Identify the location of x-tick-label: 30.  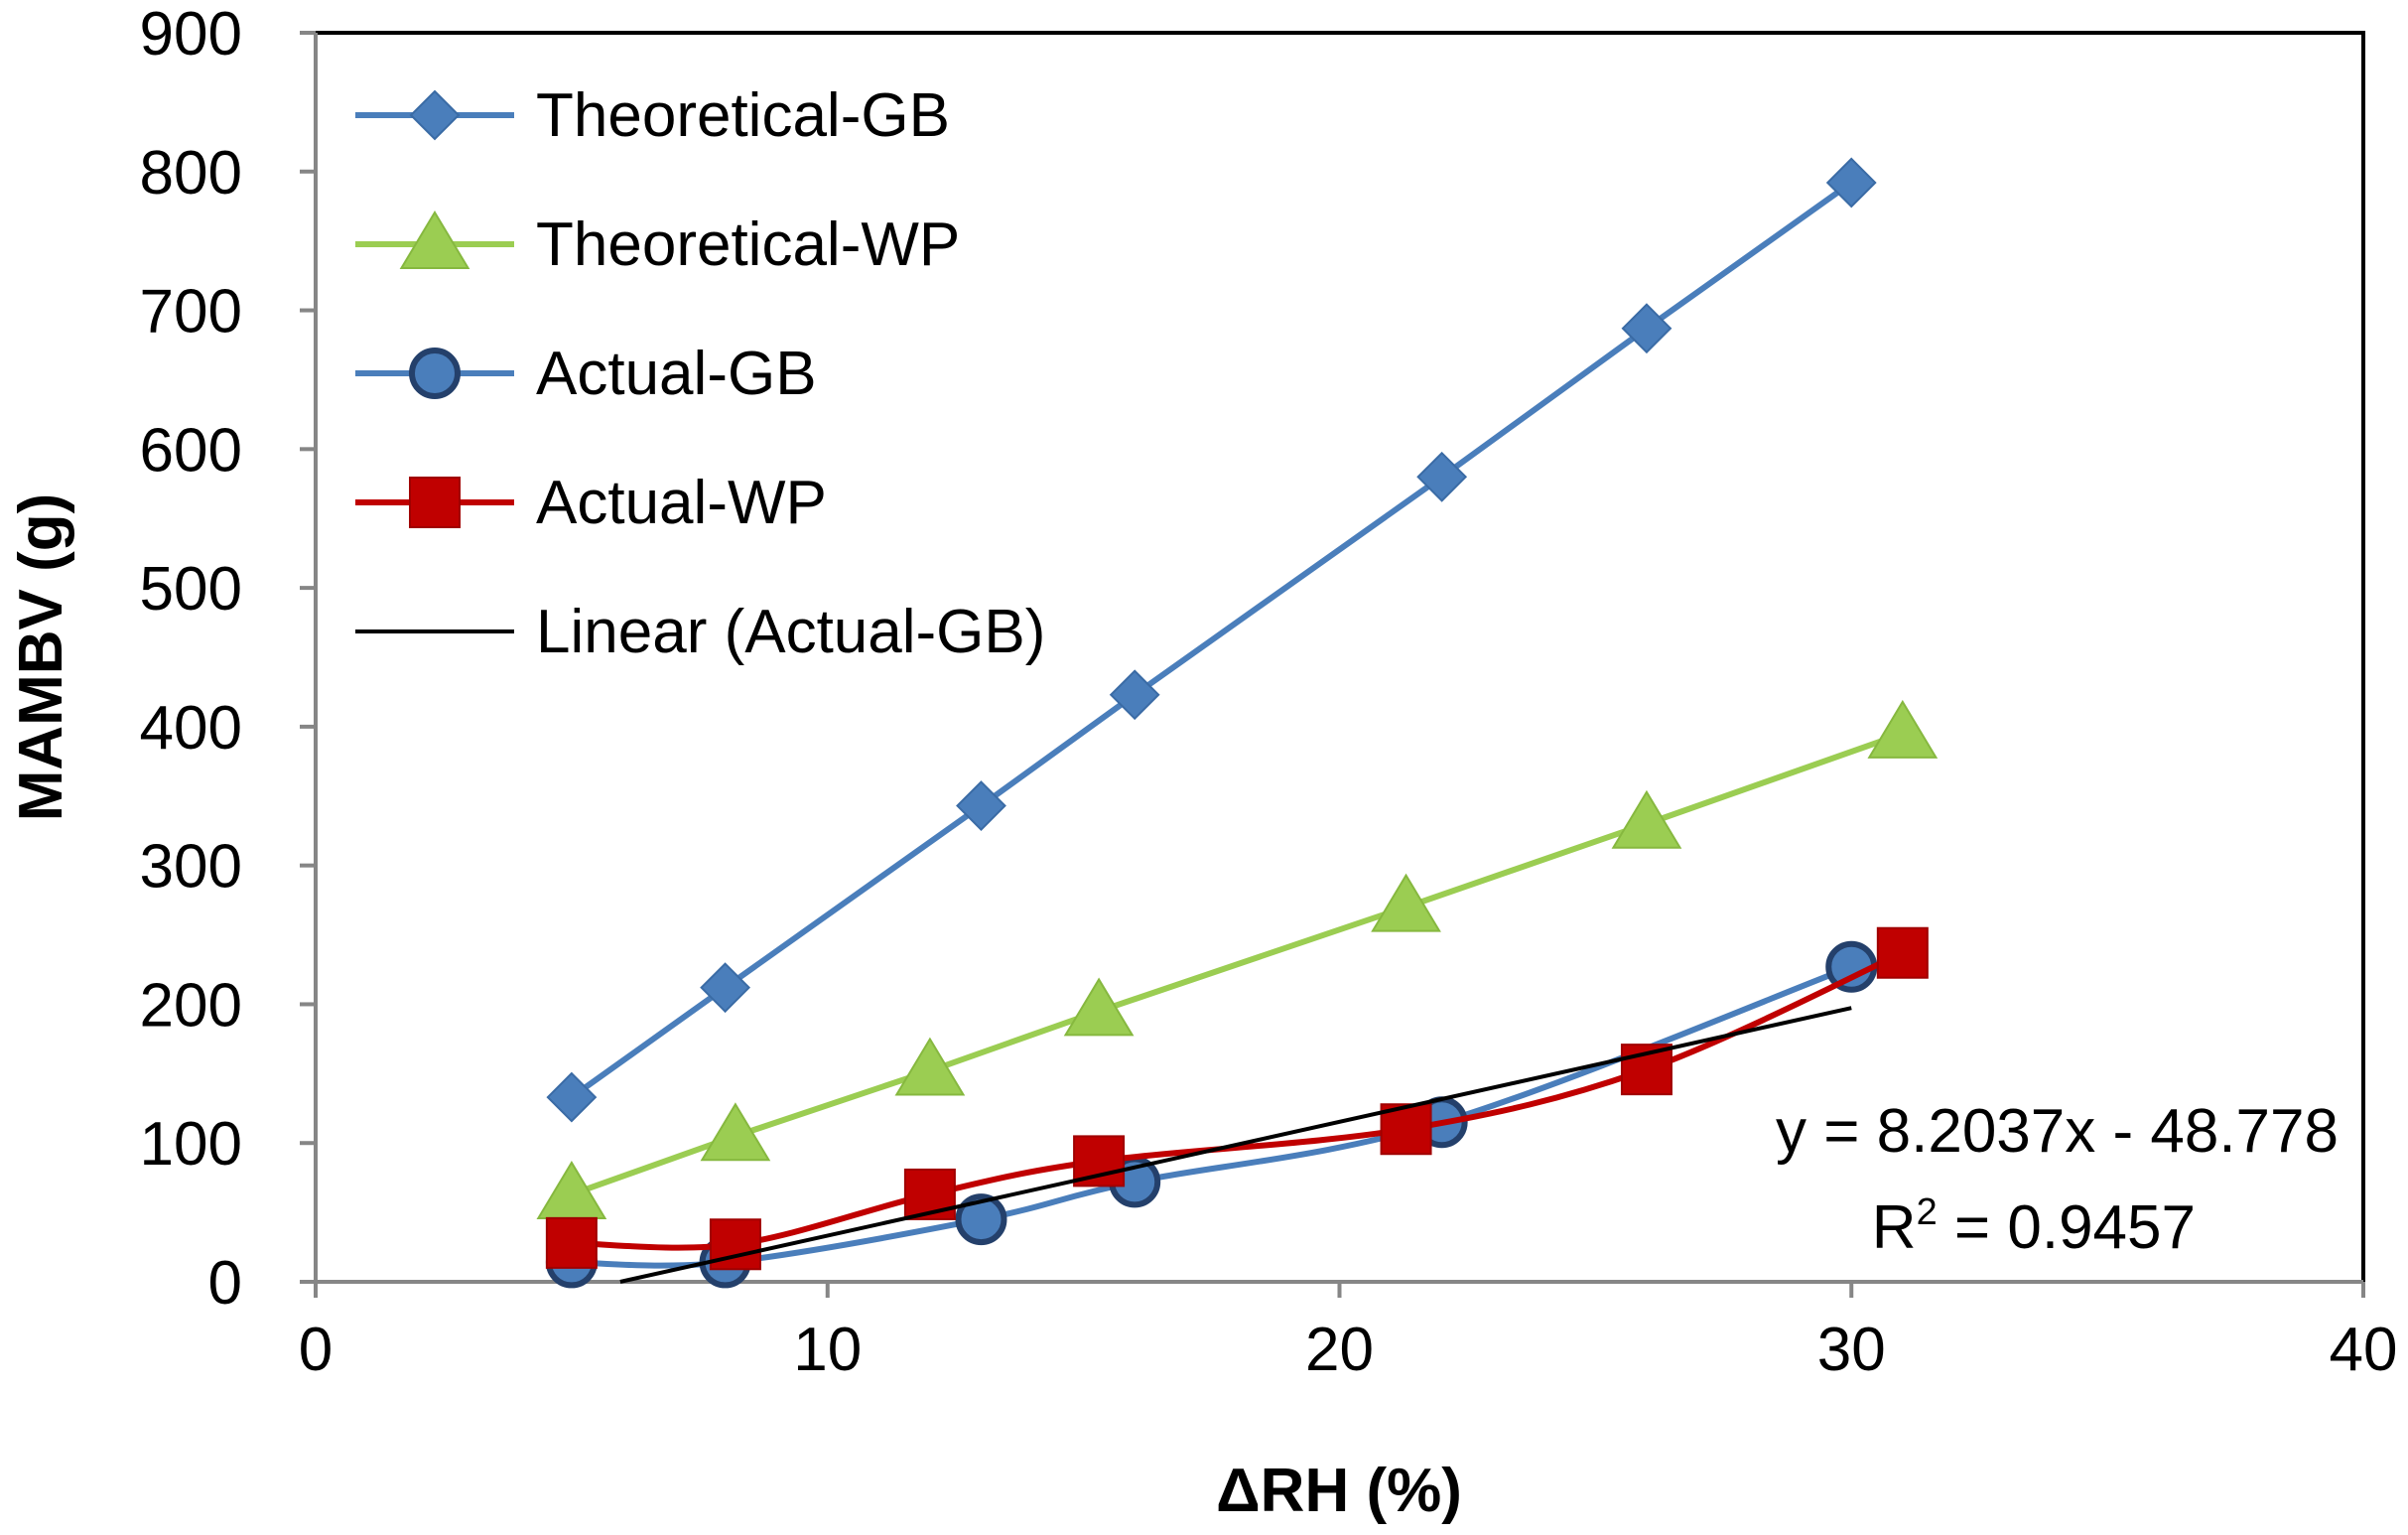
(1851, 1350).